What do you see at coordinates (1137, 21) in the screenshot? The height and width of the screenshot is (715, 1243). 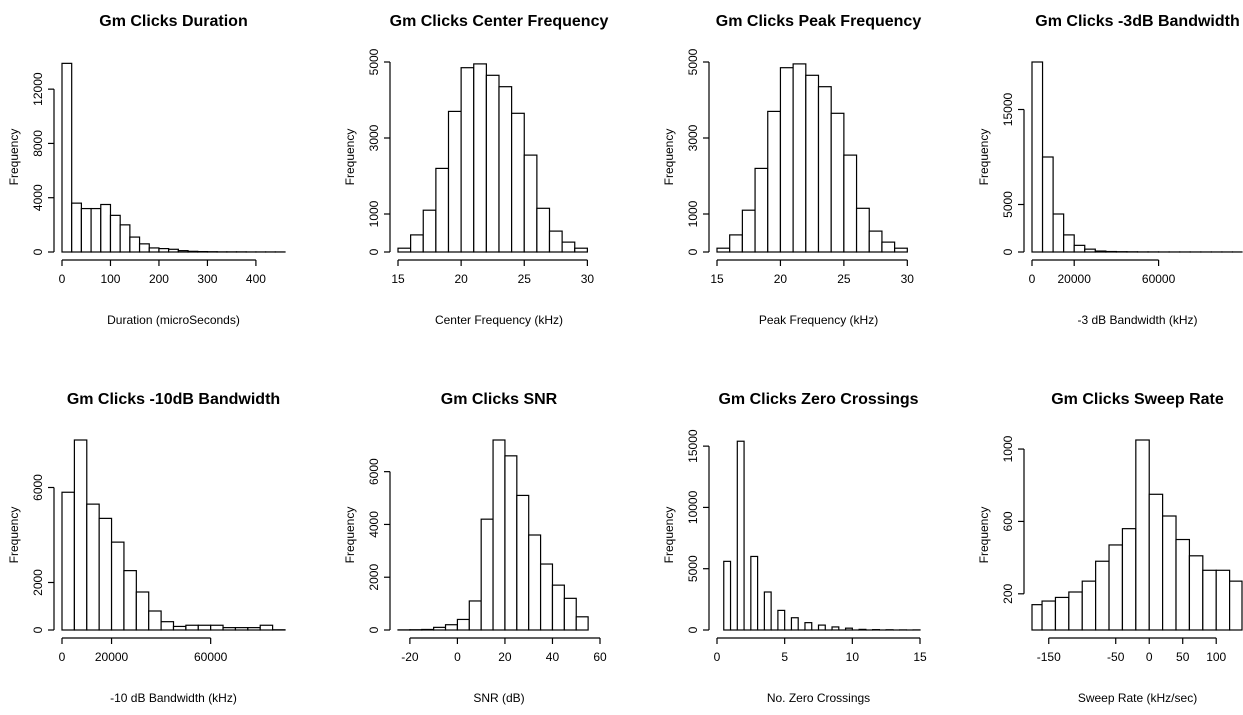 I see `chart-title: Gm Clicks -3dB Bandwidth` at bounding box center [1137, 21].